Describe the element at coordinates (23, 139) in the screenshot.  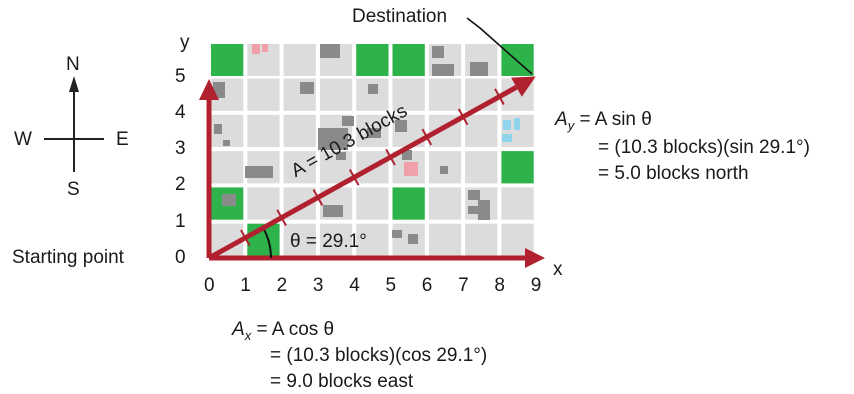
I see `compass-west-label: W` at that location.